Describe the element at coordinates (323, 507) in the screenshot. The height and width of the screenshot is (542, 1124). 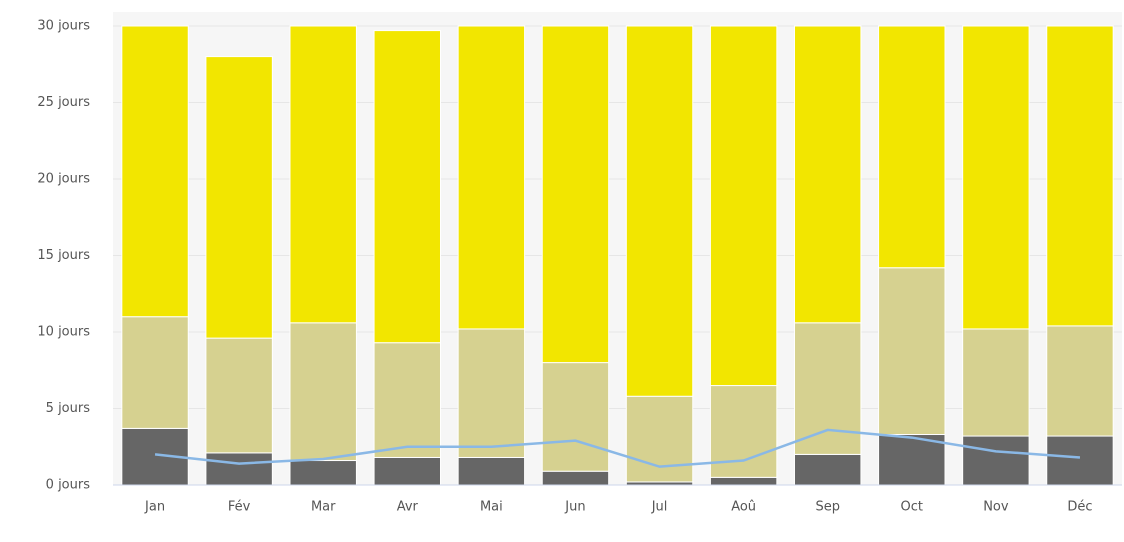
I see `x-tick-label: Mar` at that location.